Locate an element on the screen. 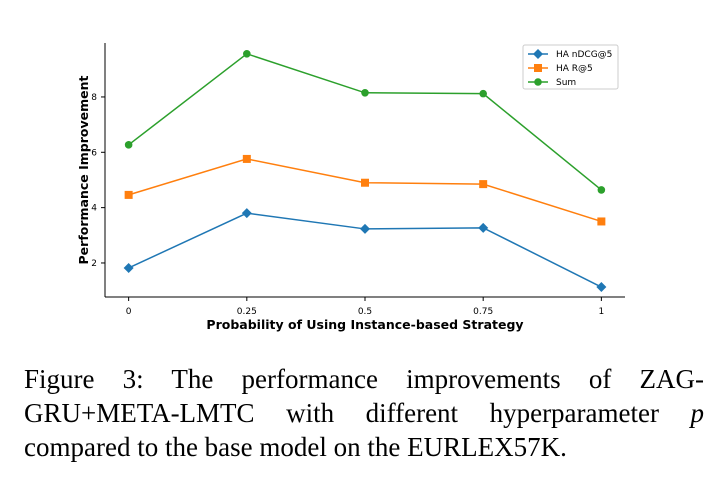 Image resolution: width=719 pixels, height=478 pixels. y-tick-label: 8 is located at coordinates (94, 98).